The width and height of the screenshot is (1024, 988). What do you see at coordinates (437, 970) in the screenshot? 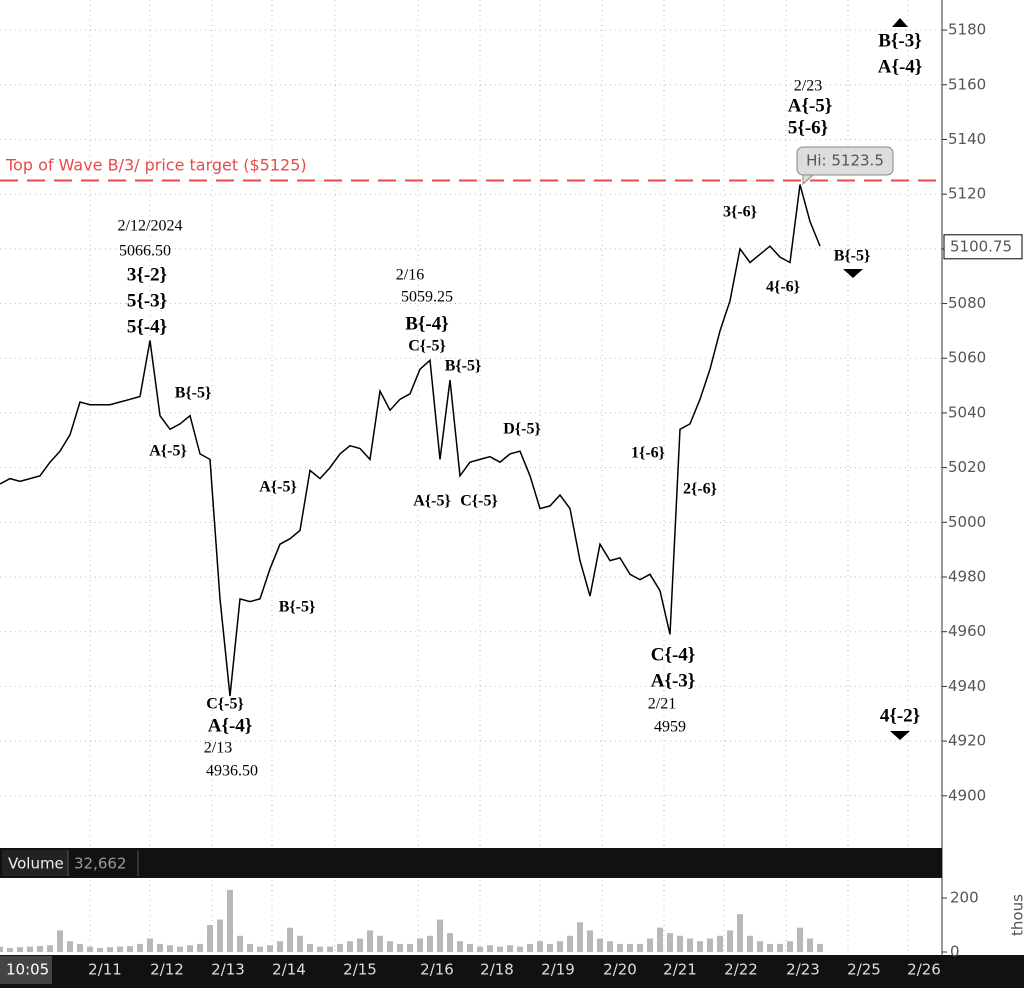
I see `x-tick-label: 2/16` at bounding box center [437, 970].